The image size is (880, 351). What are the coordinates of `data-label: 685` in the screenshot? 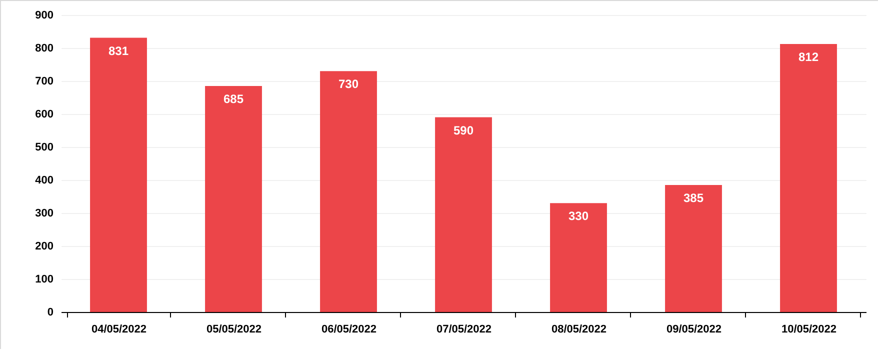 It's located at (233, 99).